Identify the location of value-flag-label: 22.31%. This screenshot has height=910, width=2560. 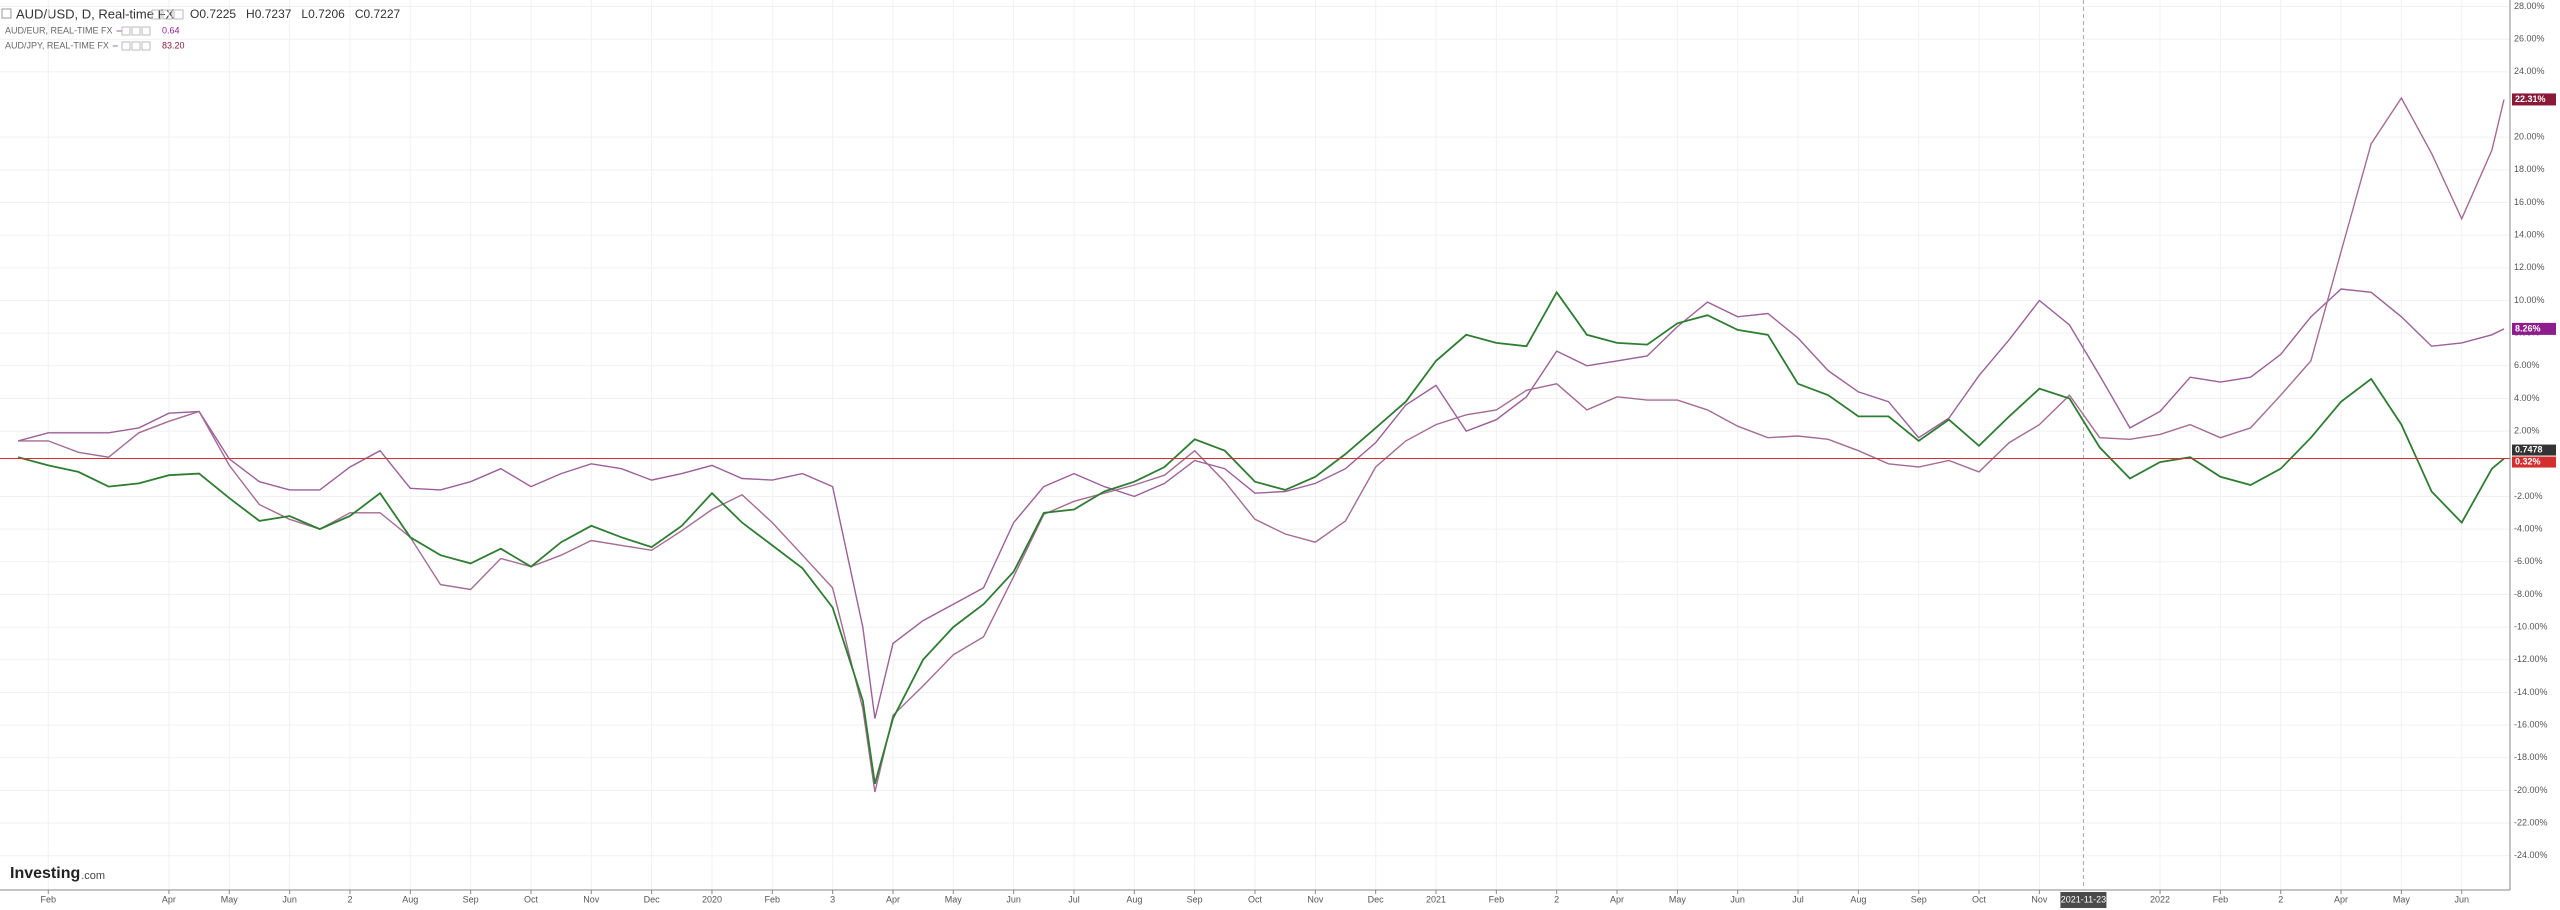
(2530, 99).